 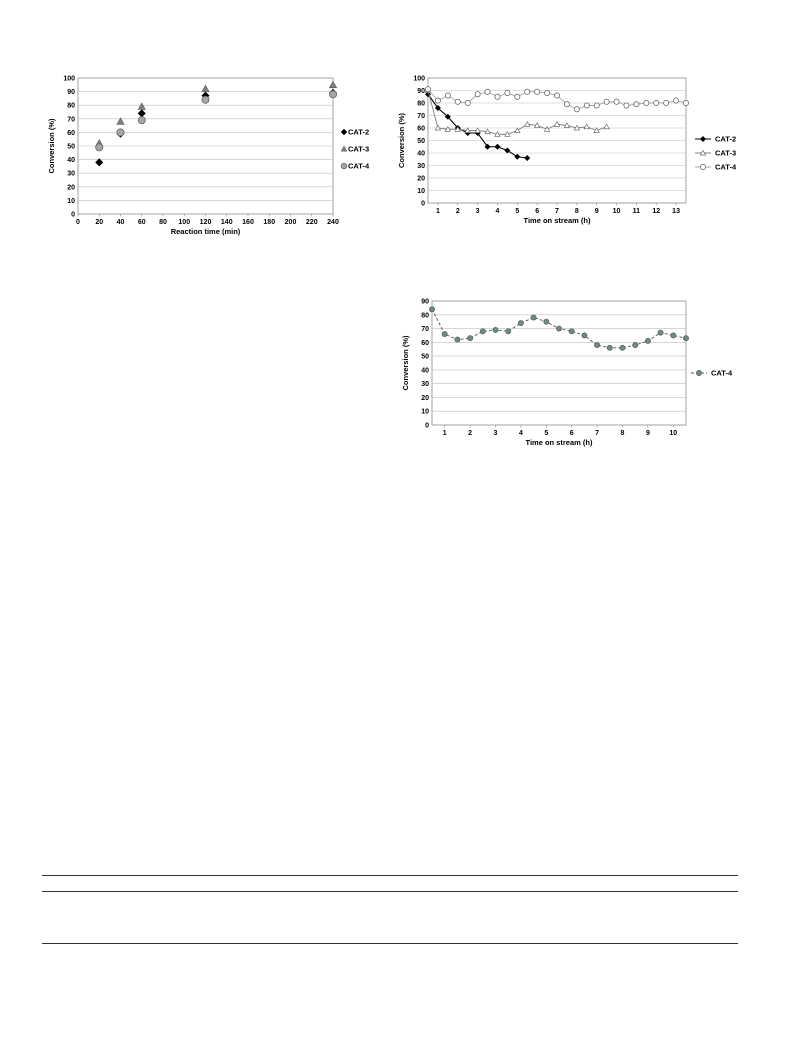 I want to click on legend-label: CAT-3, so click(x=358, y=149).